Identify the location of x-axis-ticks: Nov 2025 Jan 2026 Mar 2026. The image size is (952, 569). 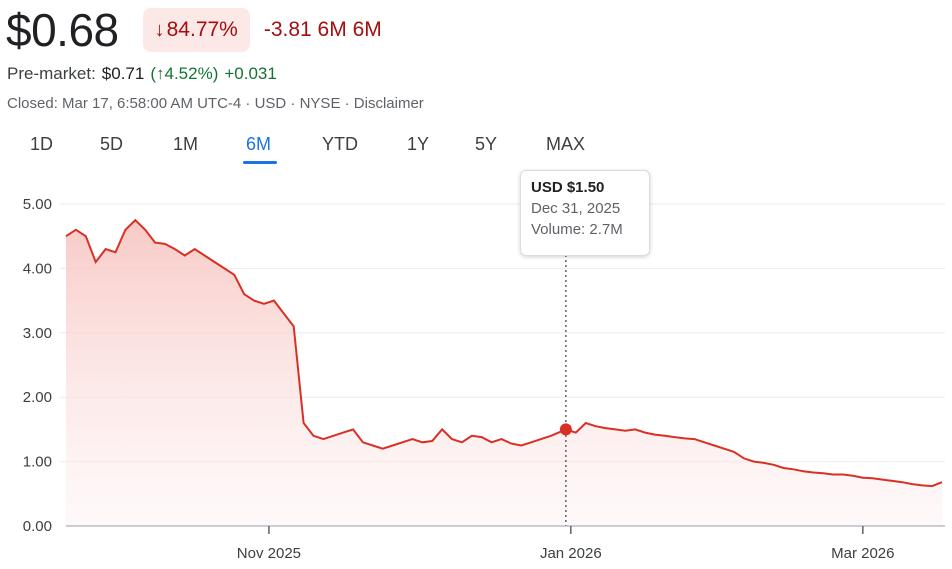
(566, 544).